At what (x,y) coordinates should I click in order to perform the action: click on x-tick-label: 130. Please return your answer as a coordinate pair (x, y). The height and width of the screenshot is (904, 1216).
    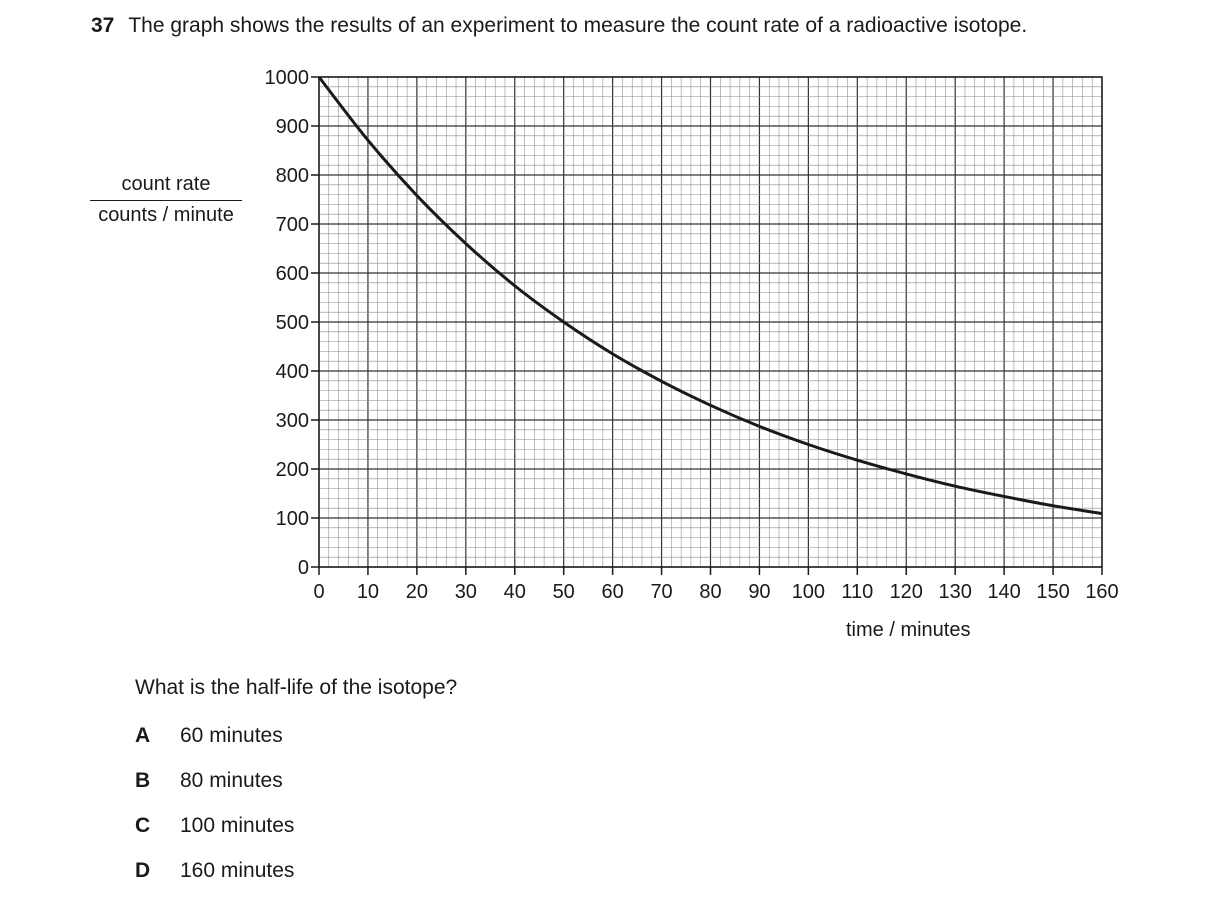
    Looking at the image, I should click on (955, 592).